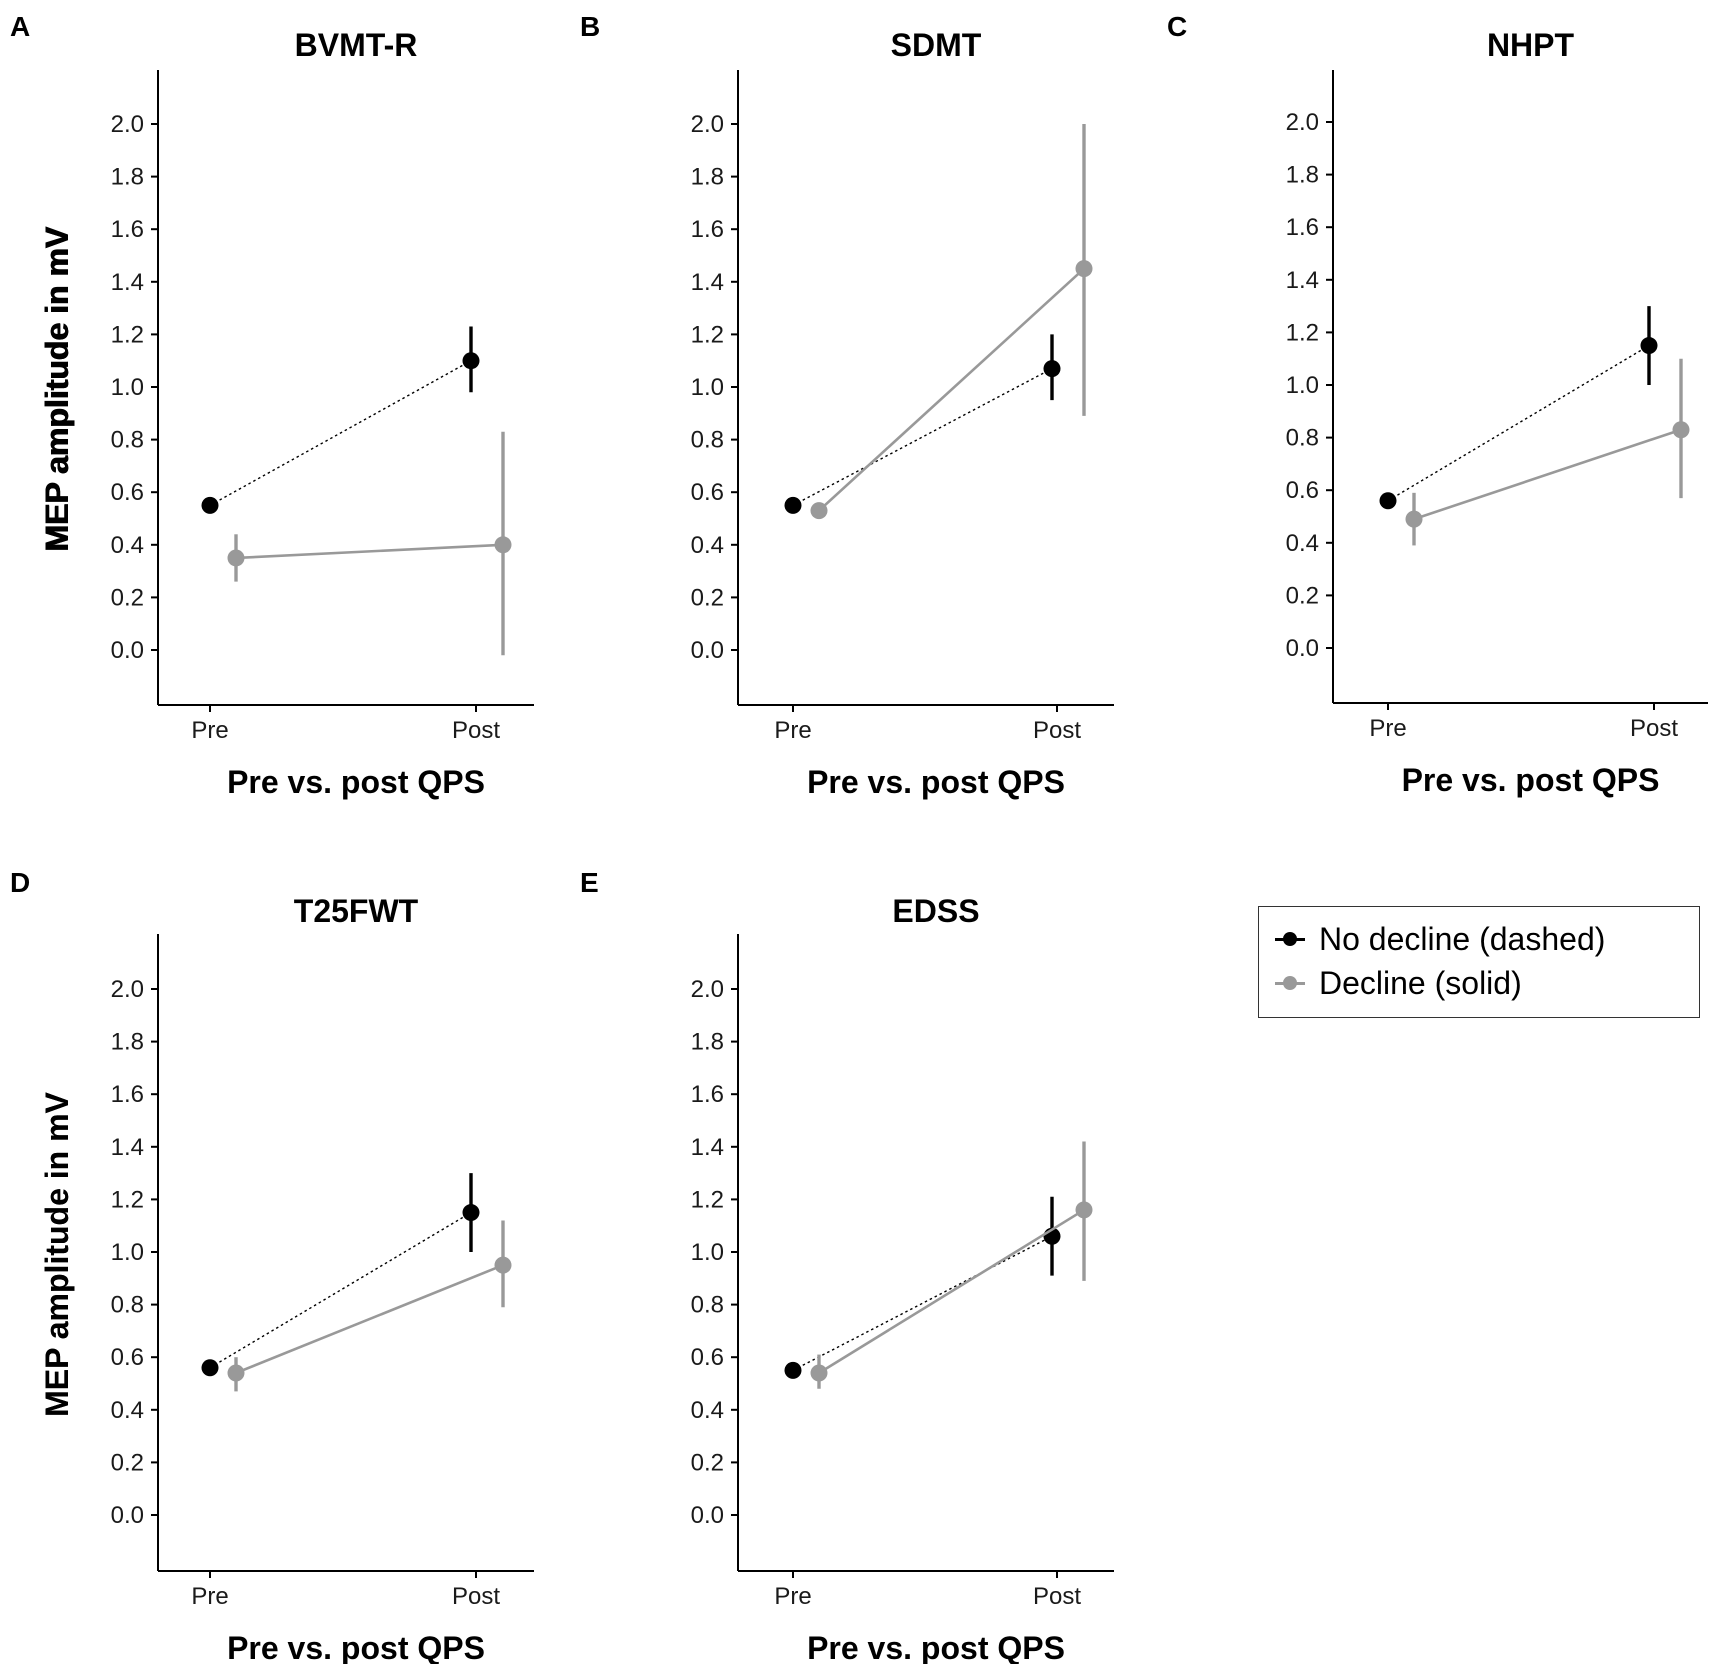  I want to click on series-line-decline-e, so click(951, 1291).